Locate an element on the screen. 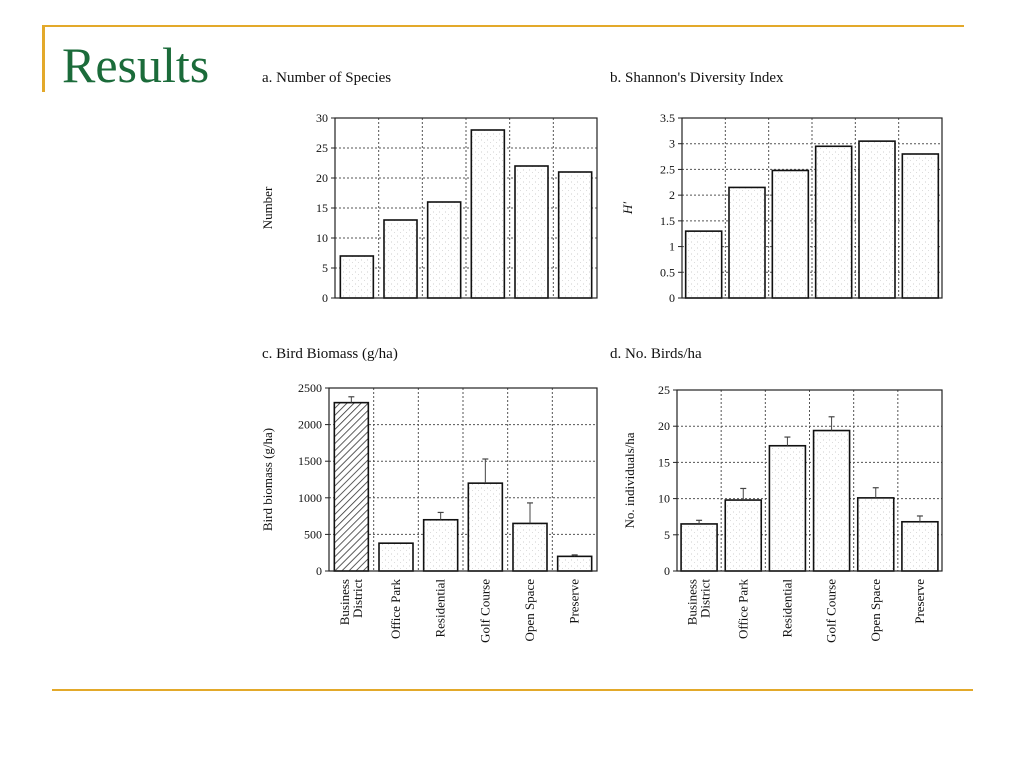 This screenshot has width=1024, height=768. top-accent-line is located at coordinates (503, 26).